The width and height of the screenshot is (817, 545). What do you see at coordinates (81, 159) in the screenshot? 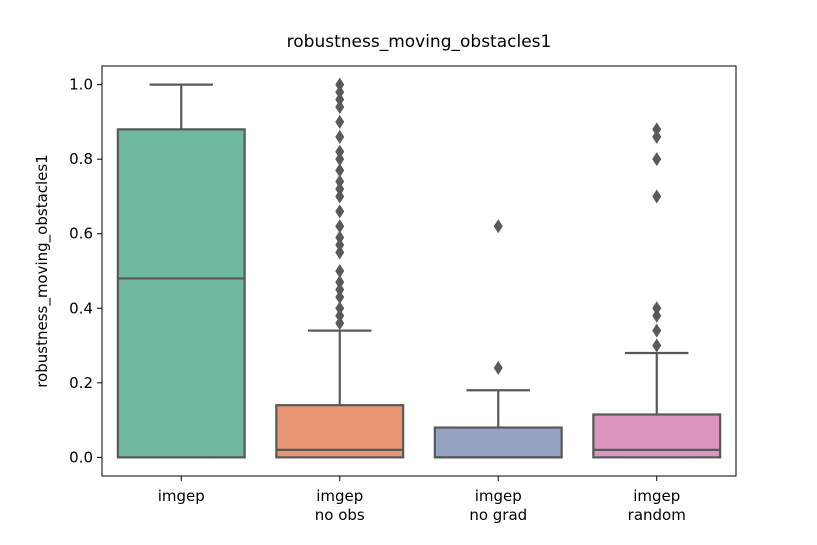
I see `y-tick-label: 0.8` at bounding box center [81, 159].